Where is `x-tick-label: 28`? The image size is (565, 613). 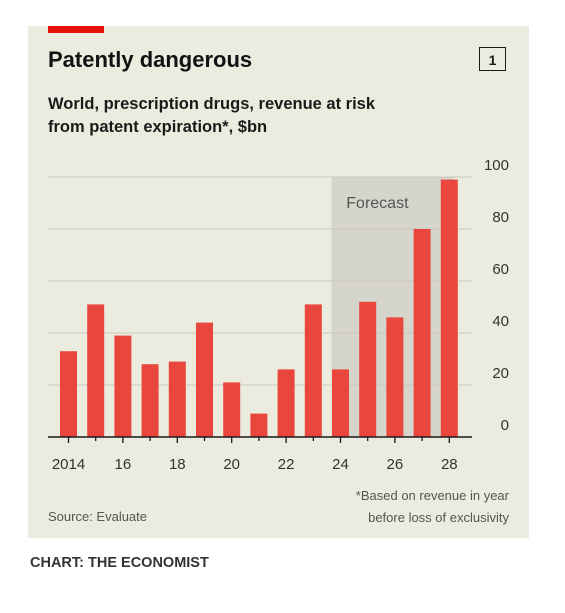 x-tick-label: 28 is located at coordinates (449, 464).